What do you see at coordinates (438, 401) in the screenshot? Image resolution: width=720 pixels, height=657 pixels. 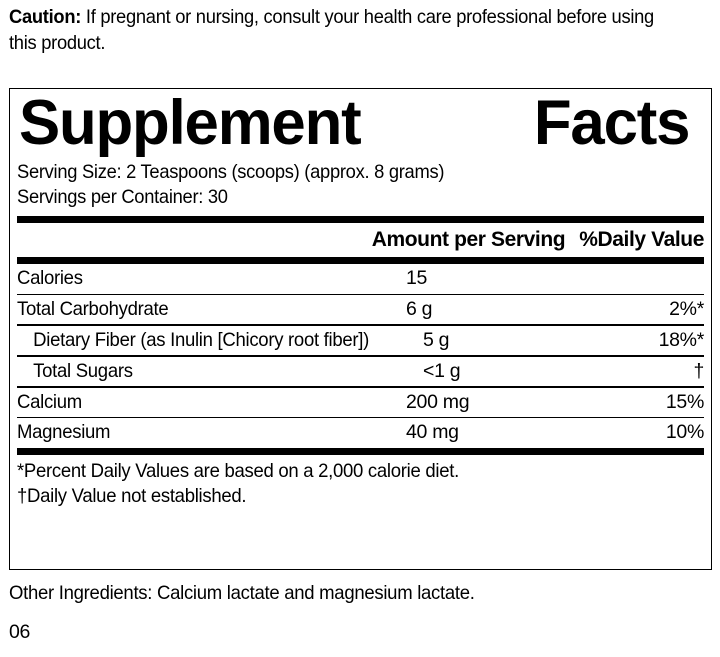 I see `nutrient-amount: 200 mg` at bounding box center [438, 401].